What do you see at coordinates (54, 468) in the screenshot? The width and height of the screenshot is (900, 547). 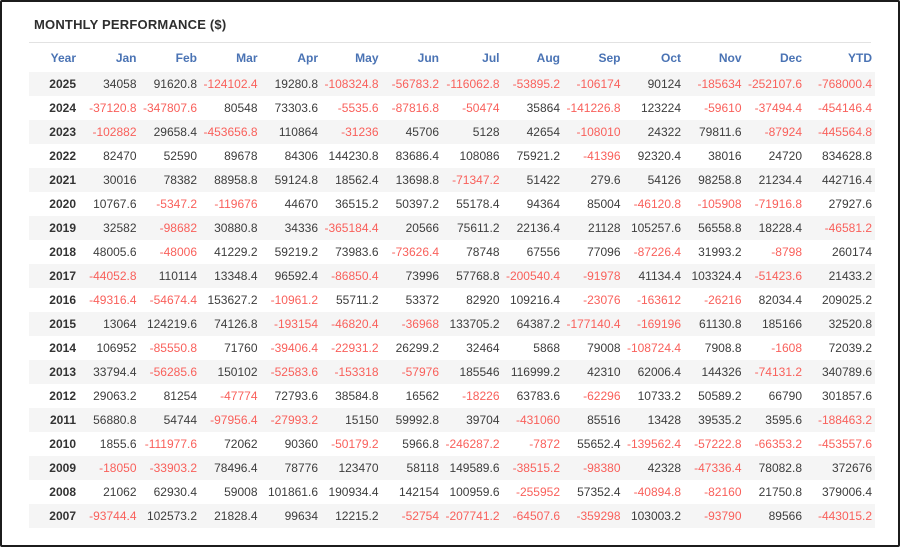 I see `year-cell: 2009` at bounding box center [54, 468].